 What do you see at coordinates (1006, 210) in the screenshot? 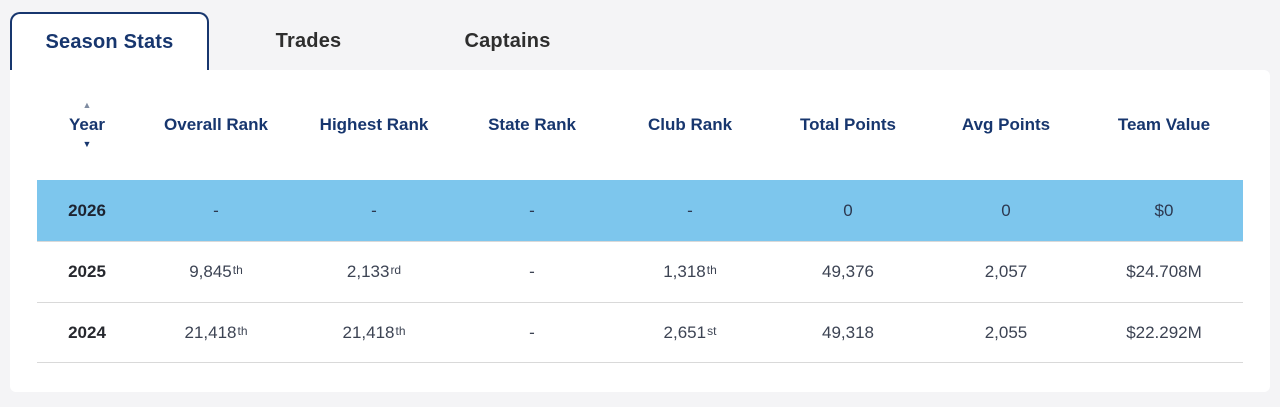
I see `cell-avg-points: 0` at bounding box center [1006, 210].